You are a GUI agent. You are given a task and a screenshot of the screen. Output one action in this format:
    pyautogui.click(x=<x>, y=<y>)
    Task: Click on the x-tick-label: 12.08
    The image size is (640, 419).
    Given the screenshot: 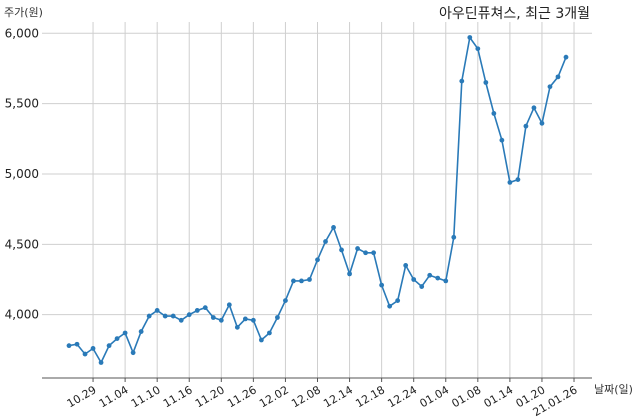 What is the action you would take?
    pyautogui.click(x=306, y=396)
    